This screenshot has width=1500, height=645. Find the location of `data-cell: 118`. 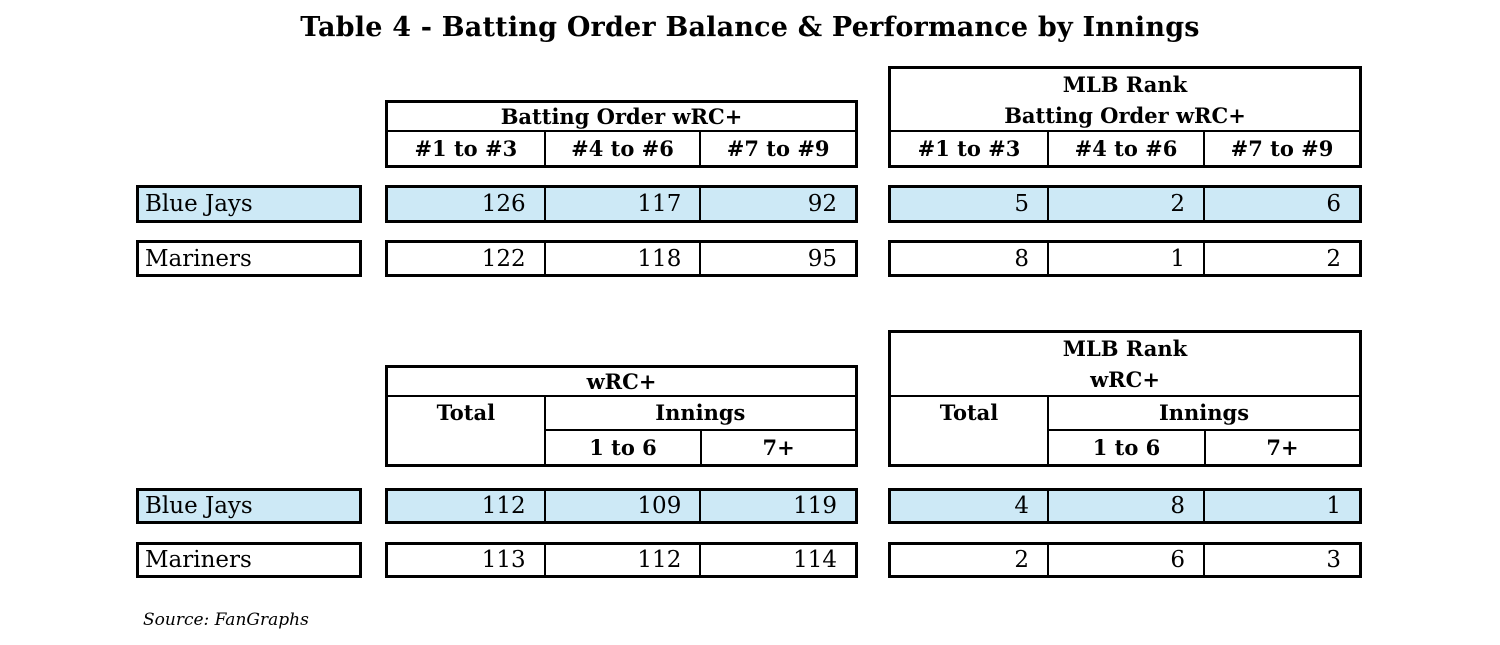

data-cell: 118 is located at coordinates (621, 258).